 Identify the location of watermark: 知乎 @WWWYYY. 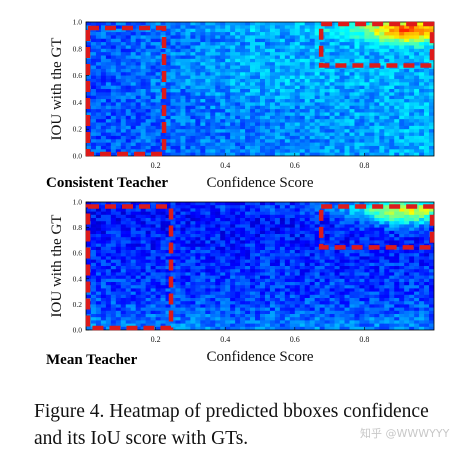
(405, 433).